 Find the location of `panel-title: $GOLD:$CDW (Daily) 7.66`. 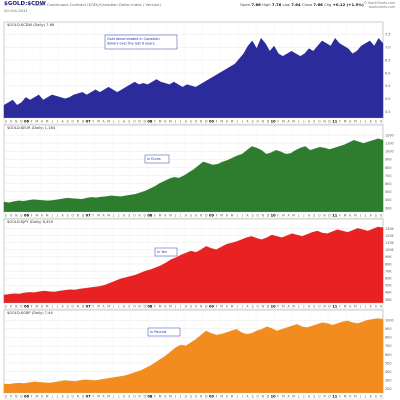

panel-title: $GOLD:$CDW (Daily) 7.66 is located at coordinates (31, 25).